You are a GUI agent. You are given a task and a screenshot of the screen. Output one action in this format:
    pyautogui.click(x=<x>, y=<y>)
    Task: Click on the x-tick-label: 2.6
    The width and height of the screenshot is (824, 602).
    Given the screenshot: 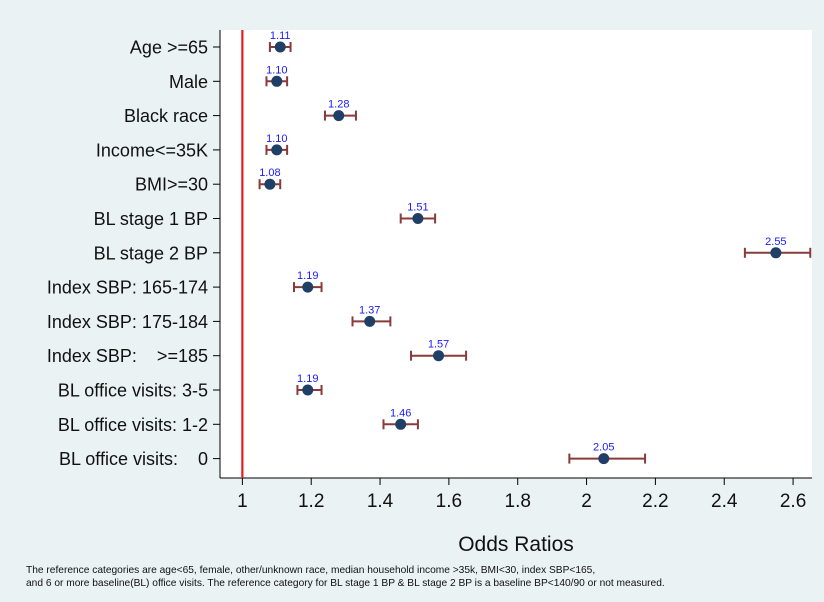 What is the action you would take?
    pyautogui.click(x=793, y=501)
    